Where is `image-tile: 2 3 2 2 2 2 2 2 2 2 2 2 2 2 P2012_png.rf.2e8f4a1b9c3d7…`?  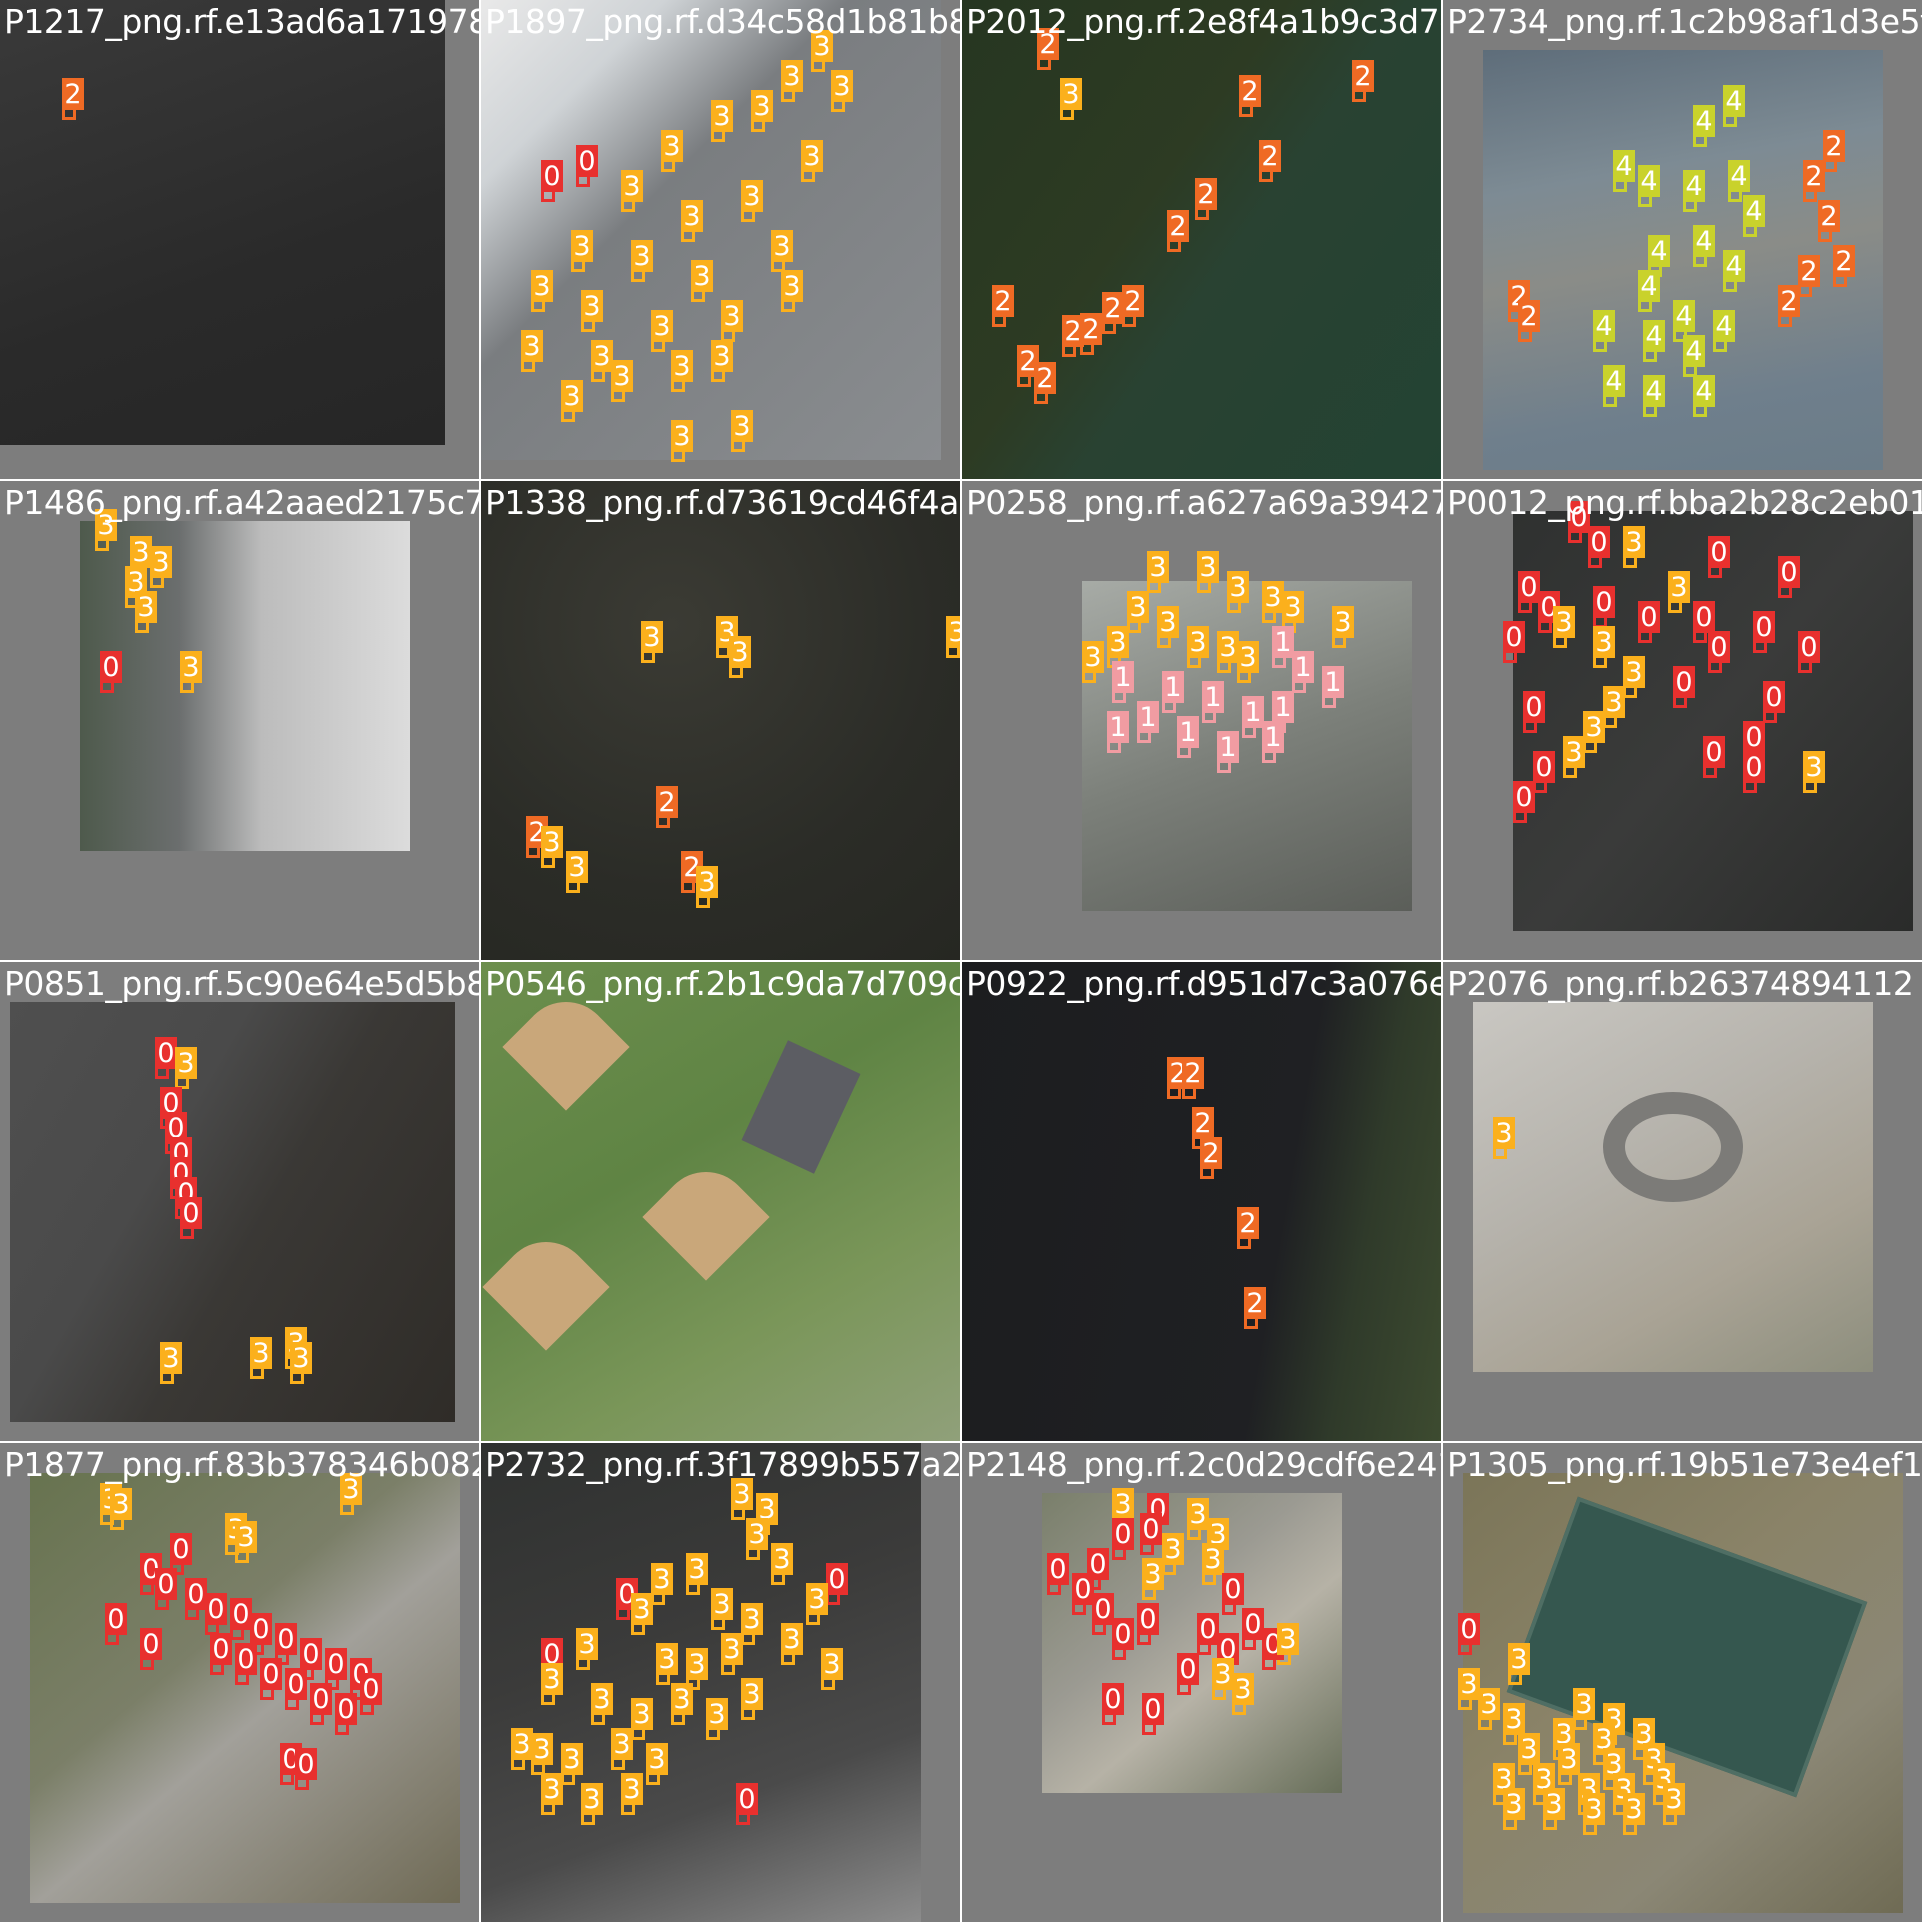
image-tile: 2 3 2 2 2 2 2 2 2 2 2 2 2 2 P2012_png.rf.2e8f4a1b9c3d7… is located at coordinates (1201, 239).